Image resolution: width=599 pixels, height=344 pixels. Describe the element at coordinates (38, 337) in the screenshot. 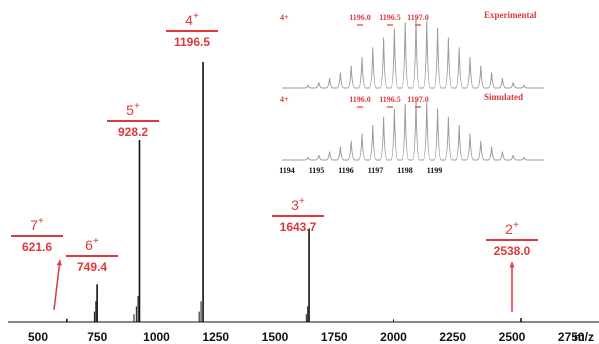

I see `x-tick-label: 500` at that location.